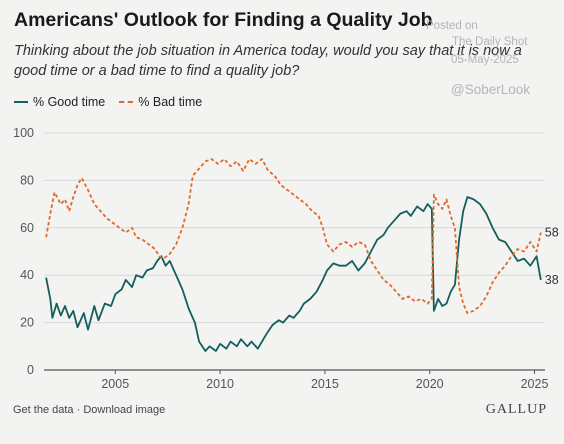 This screenshot has width=564, height=444. Describe the element at coordinates (27, 275) in the screenshot. I see `y-tick-label-40: 40` at that location.